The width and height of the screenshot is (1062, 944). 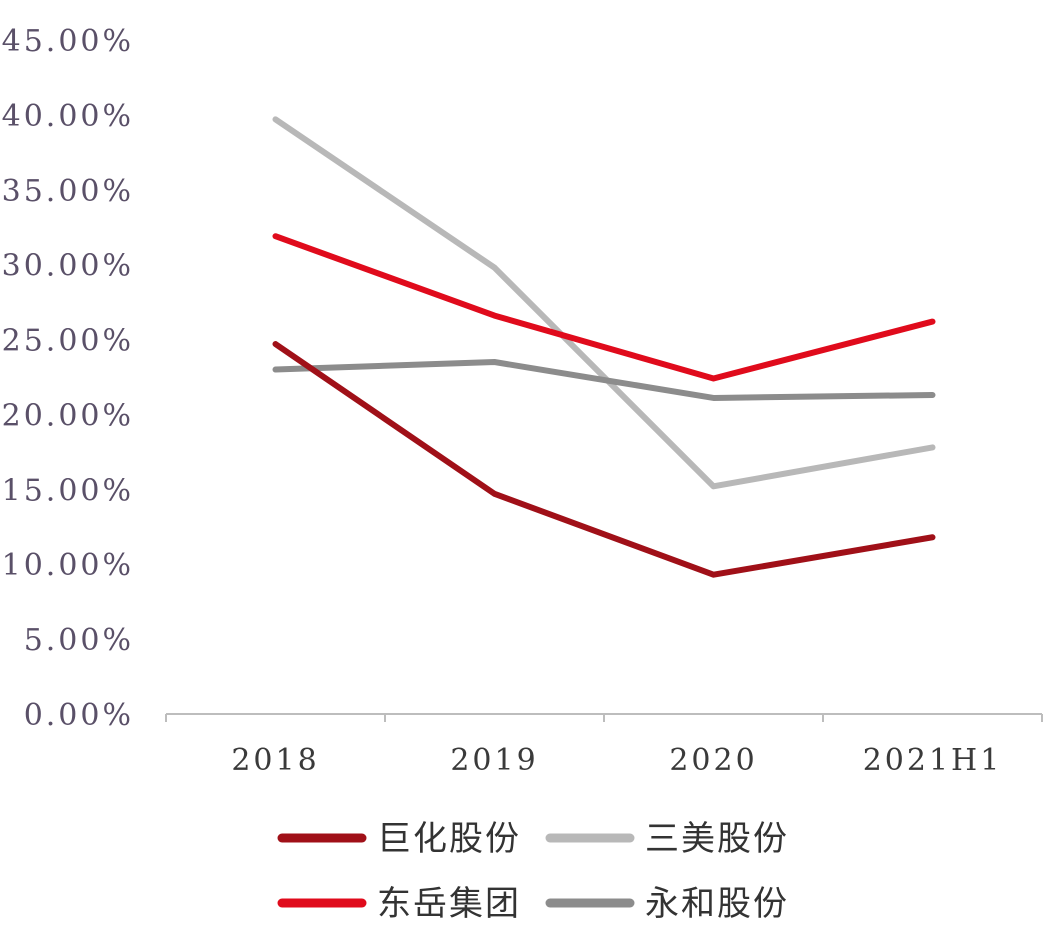 I want to click on x-tick-label: 2020, so click(x=713, y=760).